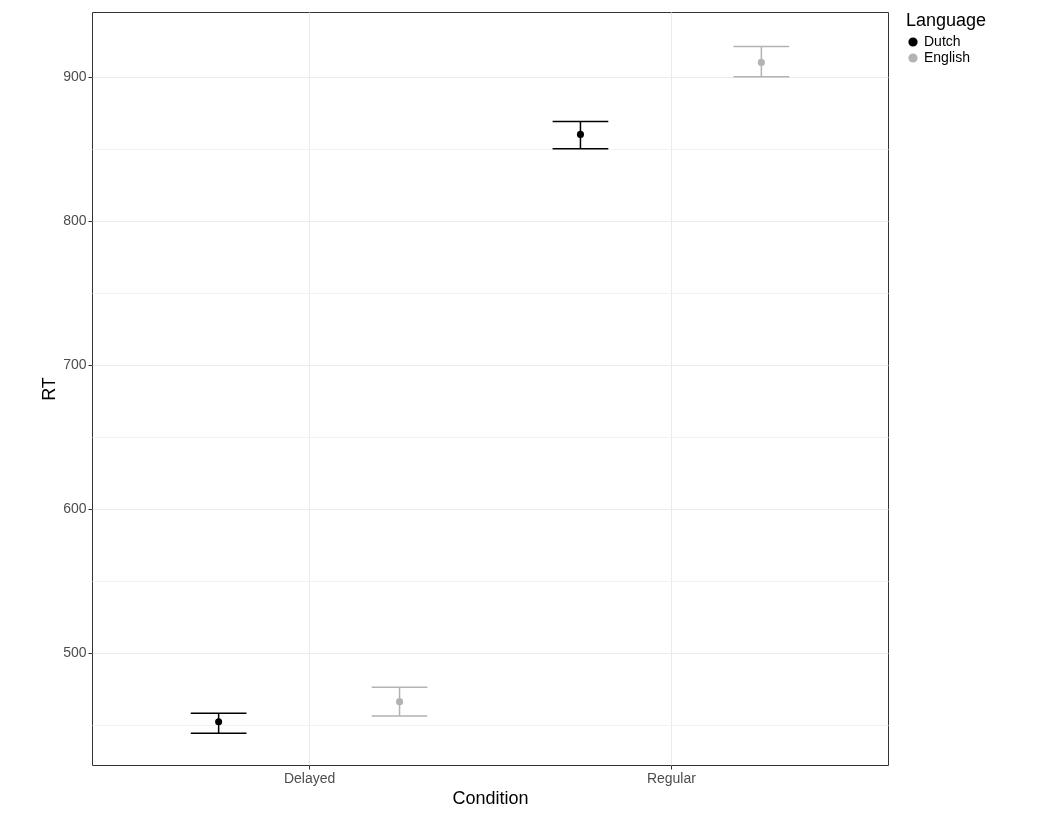 Image resolution: width=1051 pixels, height=835 pixels. What do you see at coordinates (947, 57) in the screenshot?
I see `legend-label: English` at bounding box center [947, 57].